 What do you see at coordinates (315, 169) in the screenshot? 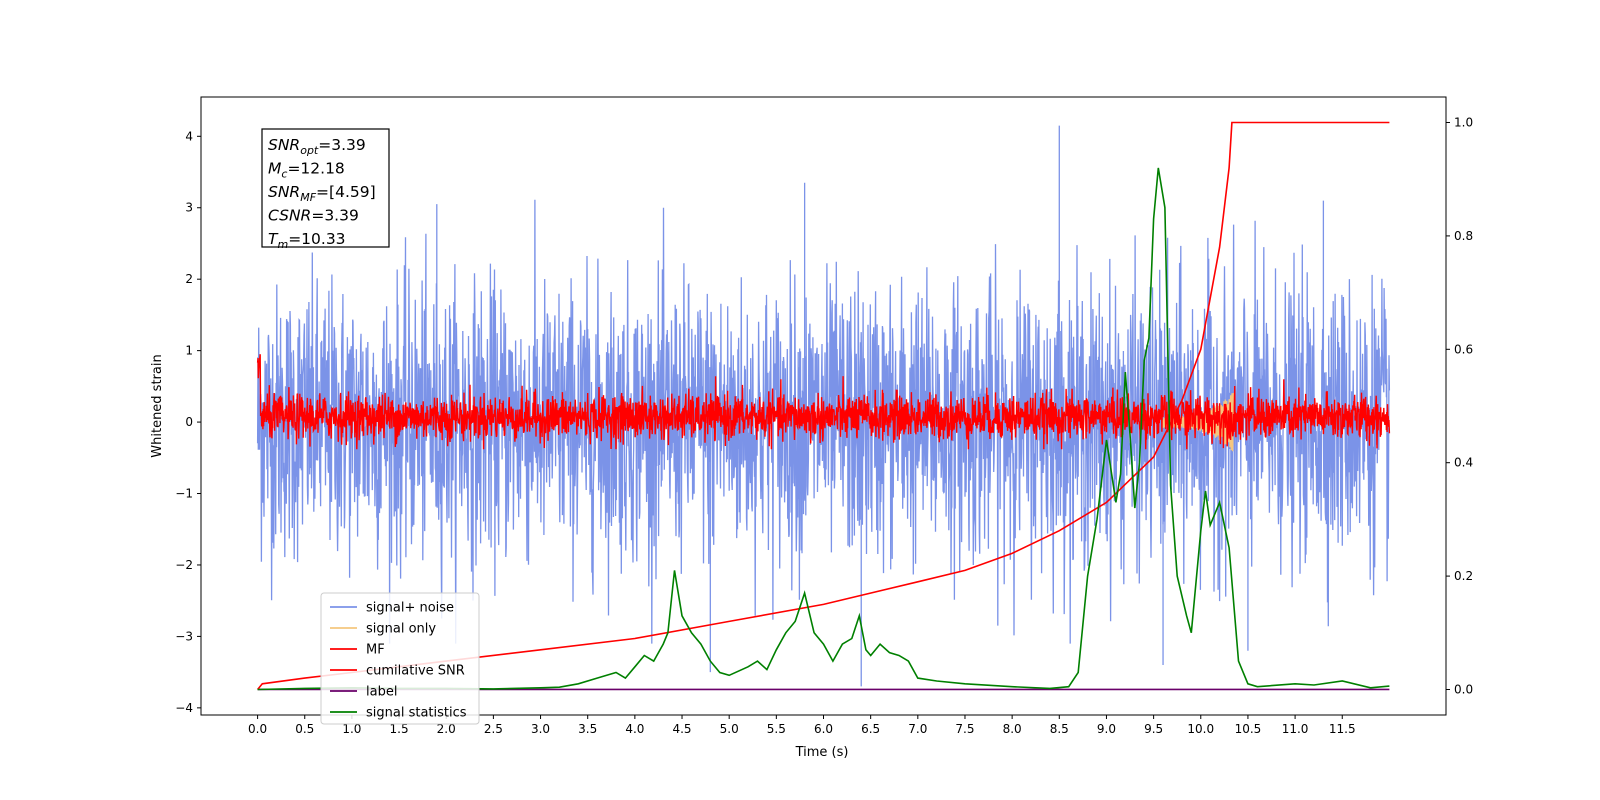
I see `stats-value: =12.18` at bounding box center [315, 169].